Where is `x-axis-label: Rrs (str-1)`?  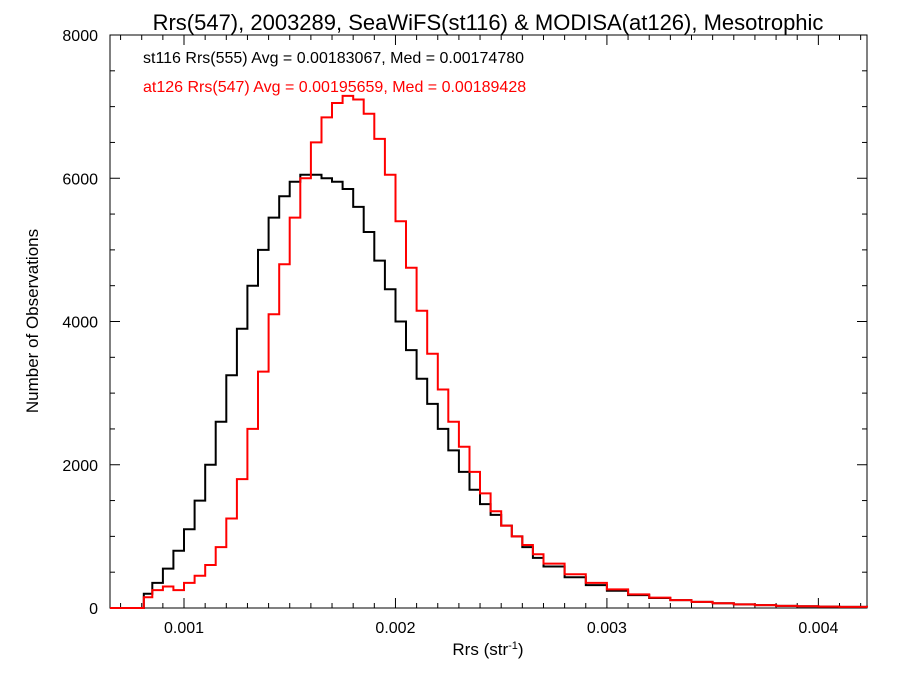
x-axis-label: Rrs (str-1) is located at coordinates (487, 649).